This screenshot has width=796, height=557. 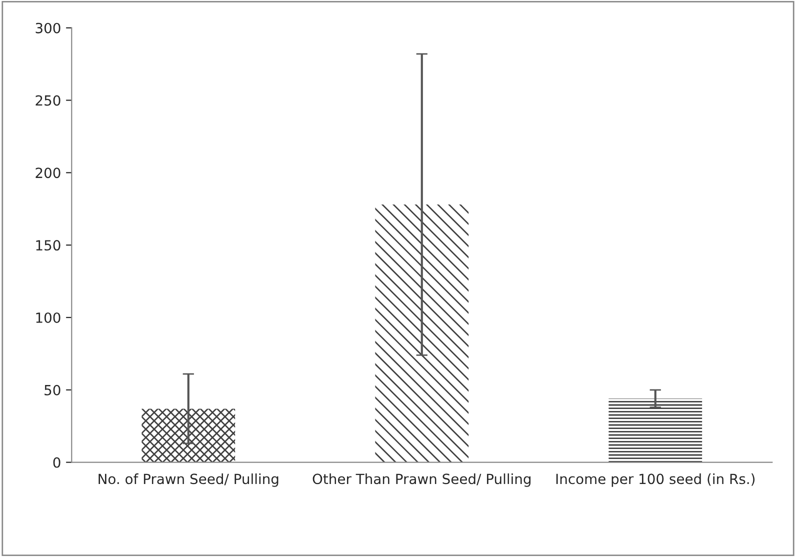 What do you see at coordinates (48, 100) in the screenshot?
I see `y-tick-label: 250` at bounding box center [48, 100].